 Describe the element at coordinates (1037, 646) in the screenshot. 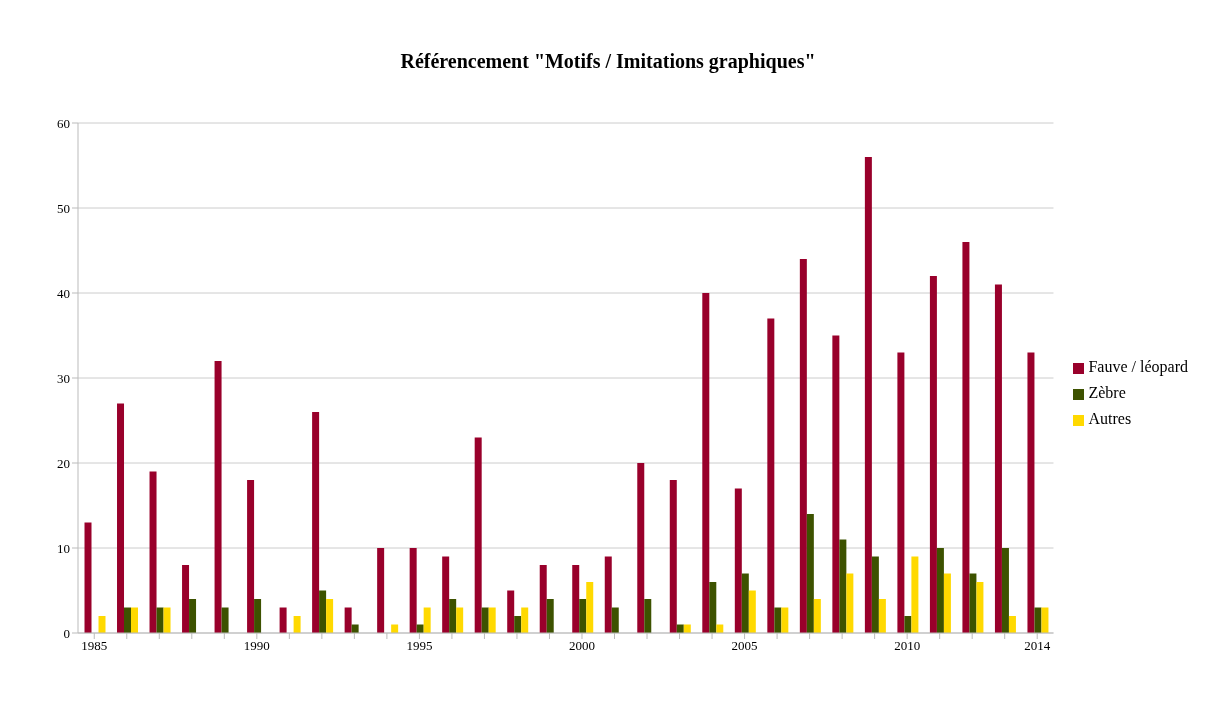

I see `x-tick-label: 2014` at that location.